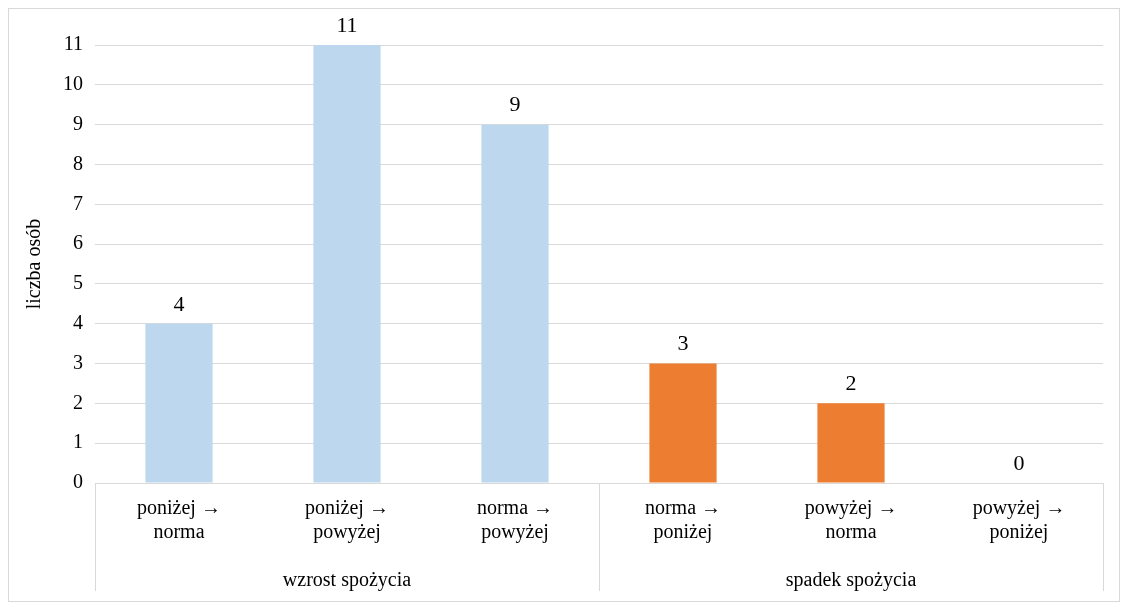 The height and width of the screenshot is (610, 1128). Describe the element at coordinates (179, 303) in the screenshot. I see `data-label: 4` at that location.